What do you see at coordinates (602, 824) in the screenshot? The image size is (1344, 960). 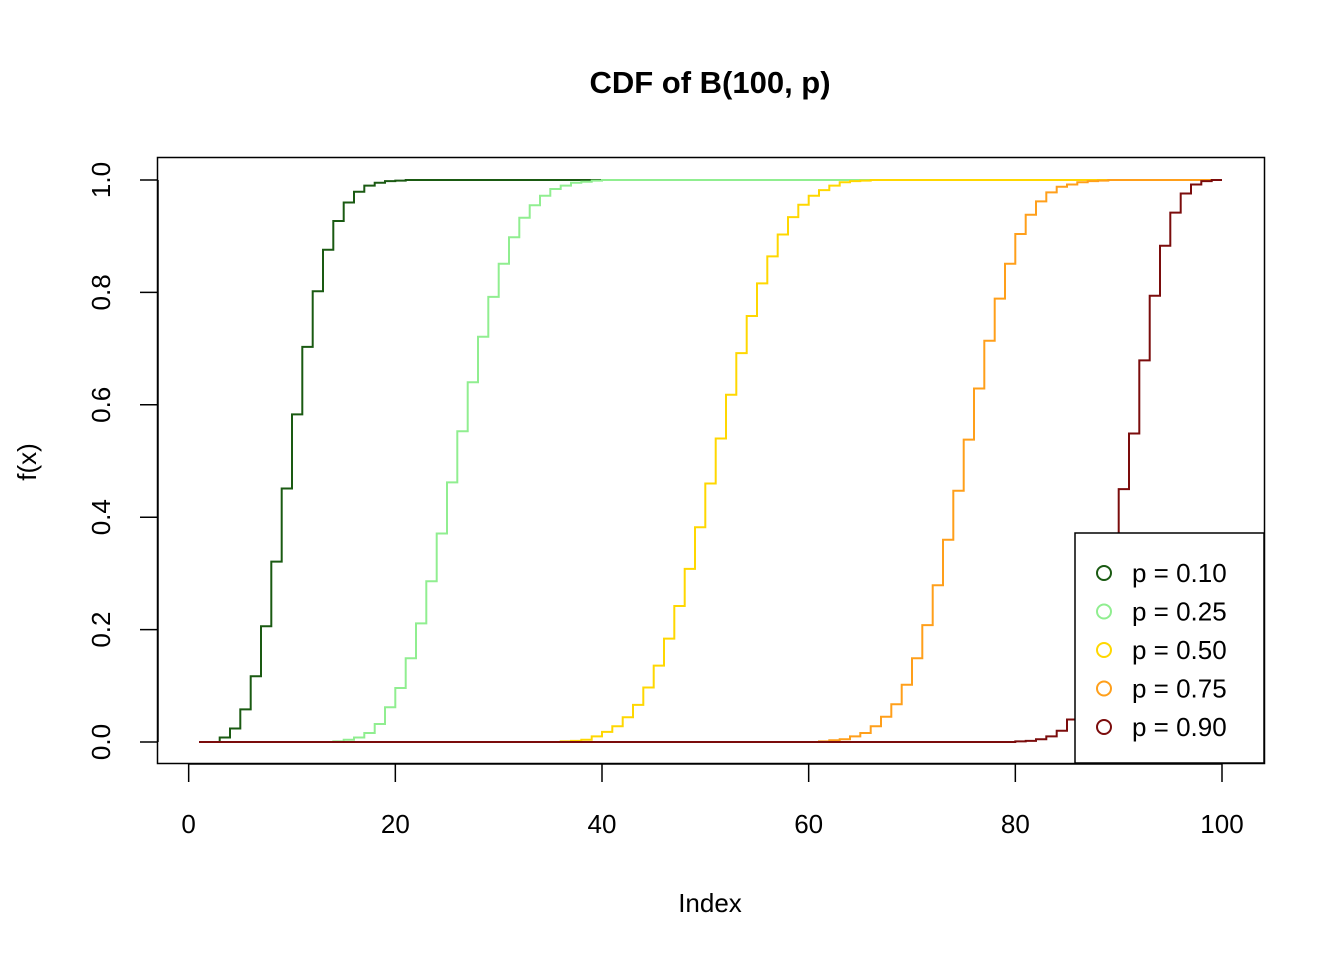 I see `x-tick-label: 40` at bounding box center [602, 824].